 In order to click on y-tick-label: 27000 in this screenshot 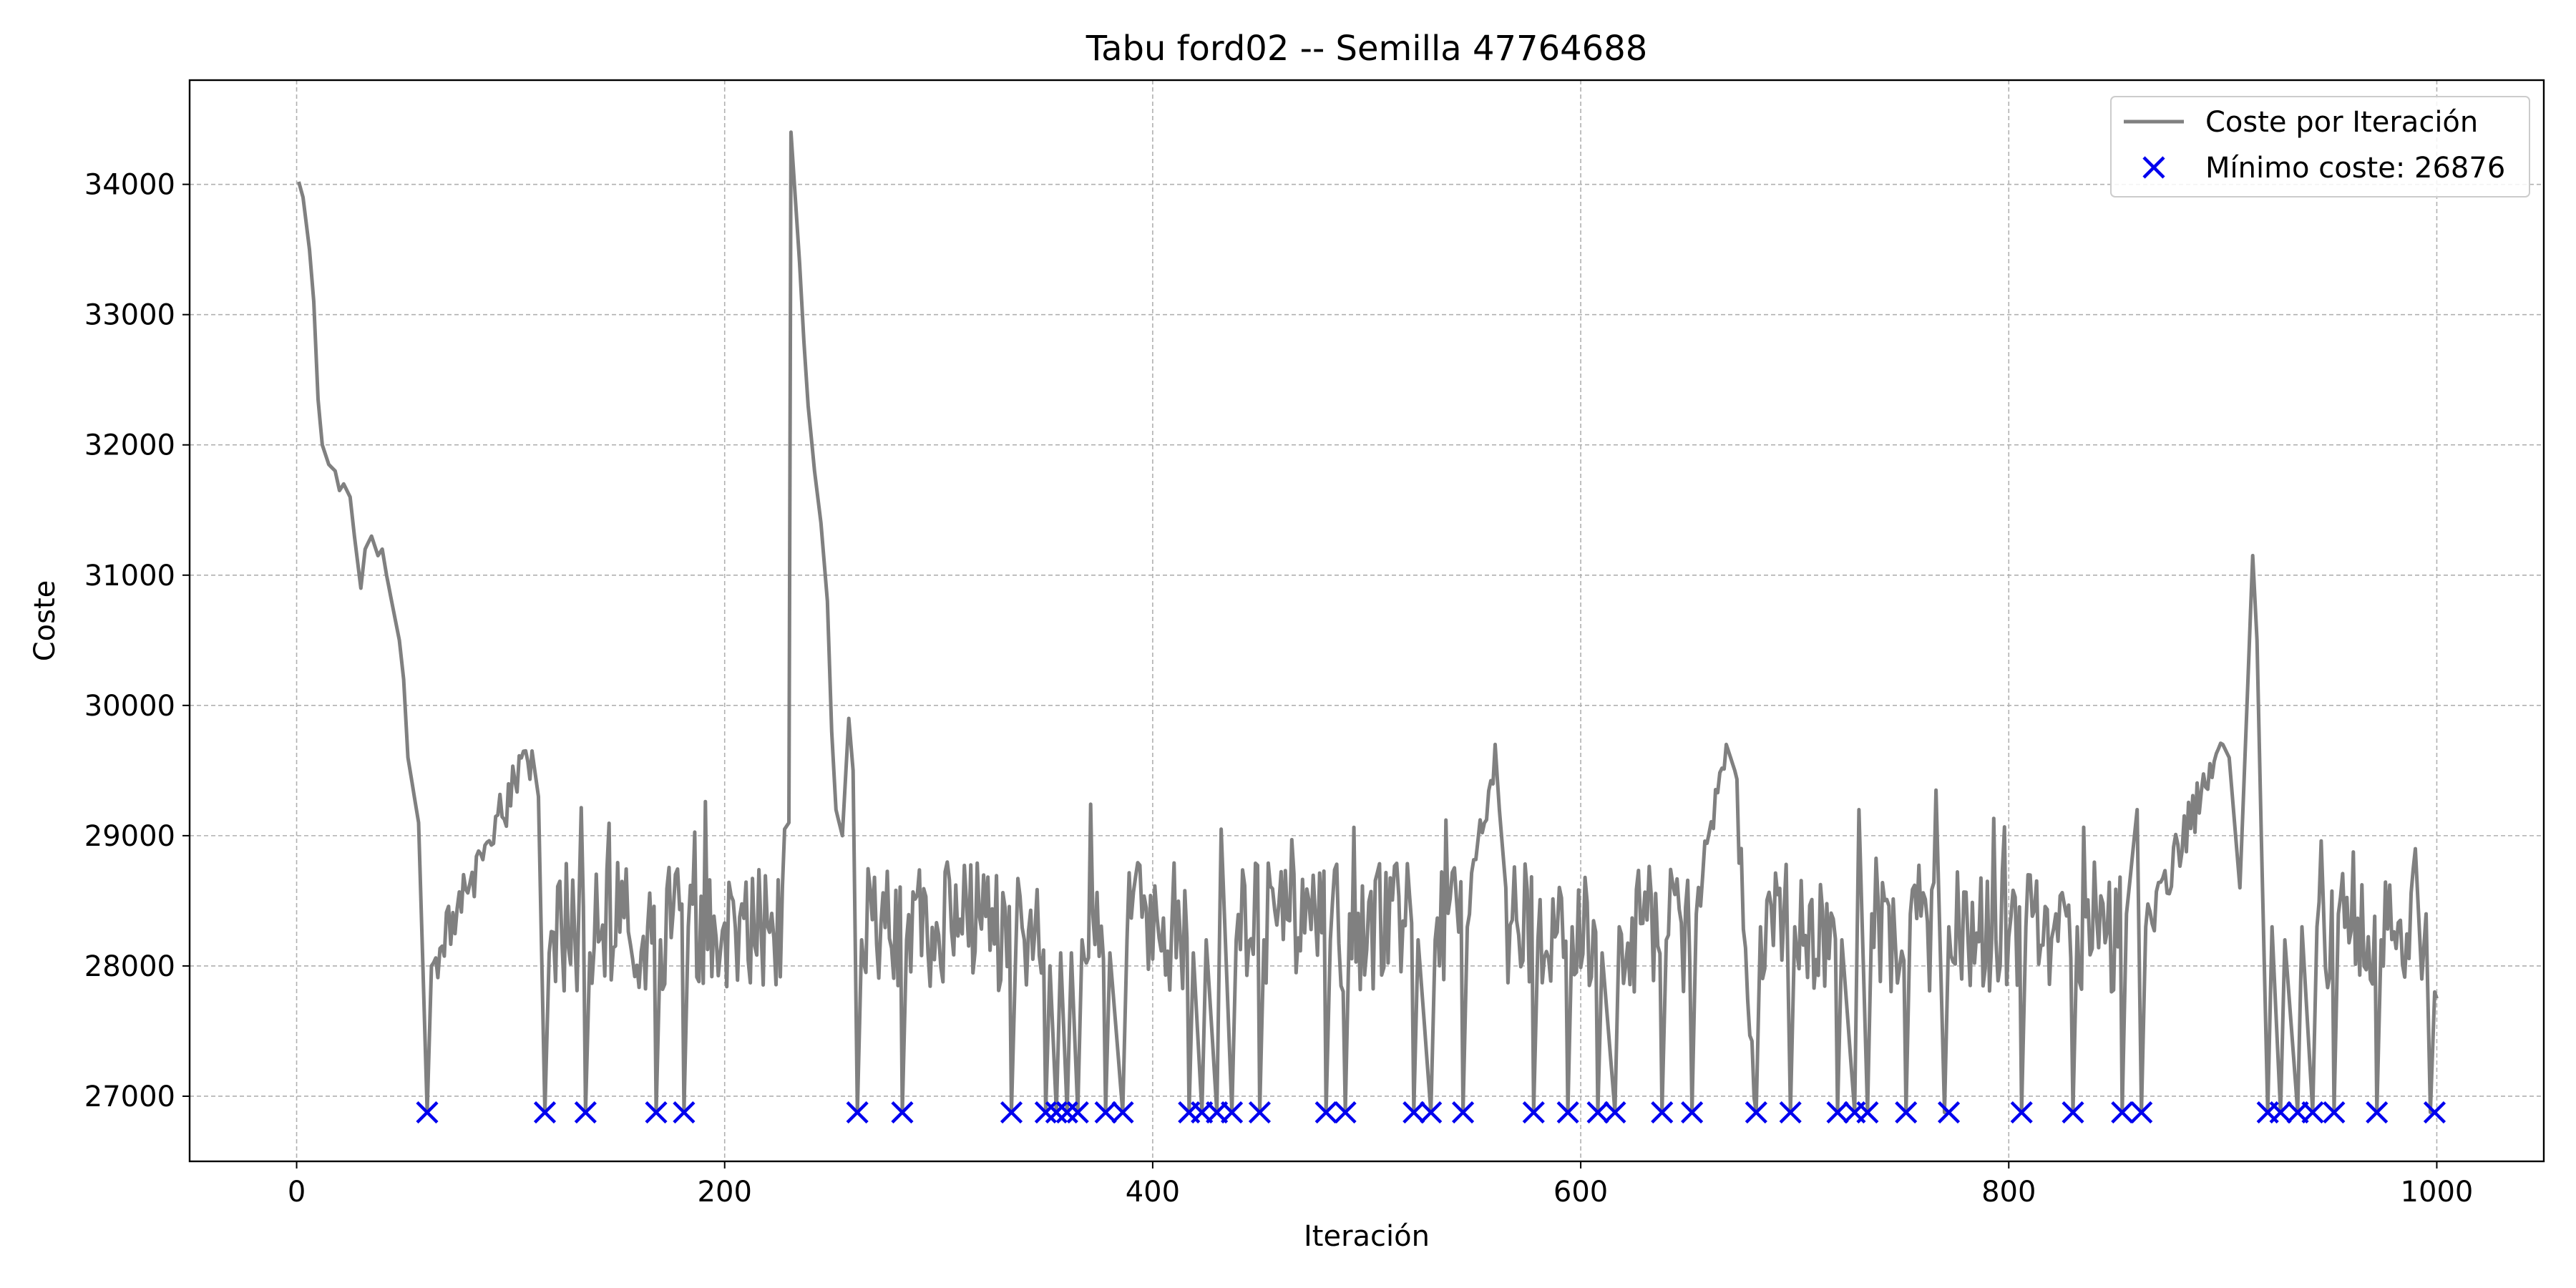, I will do `click(129, 1096)`.